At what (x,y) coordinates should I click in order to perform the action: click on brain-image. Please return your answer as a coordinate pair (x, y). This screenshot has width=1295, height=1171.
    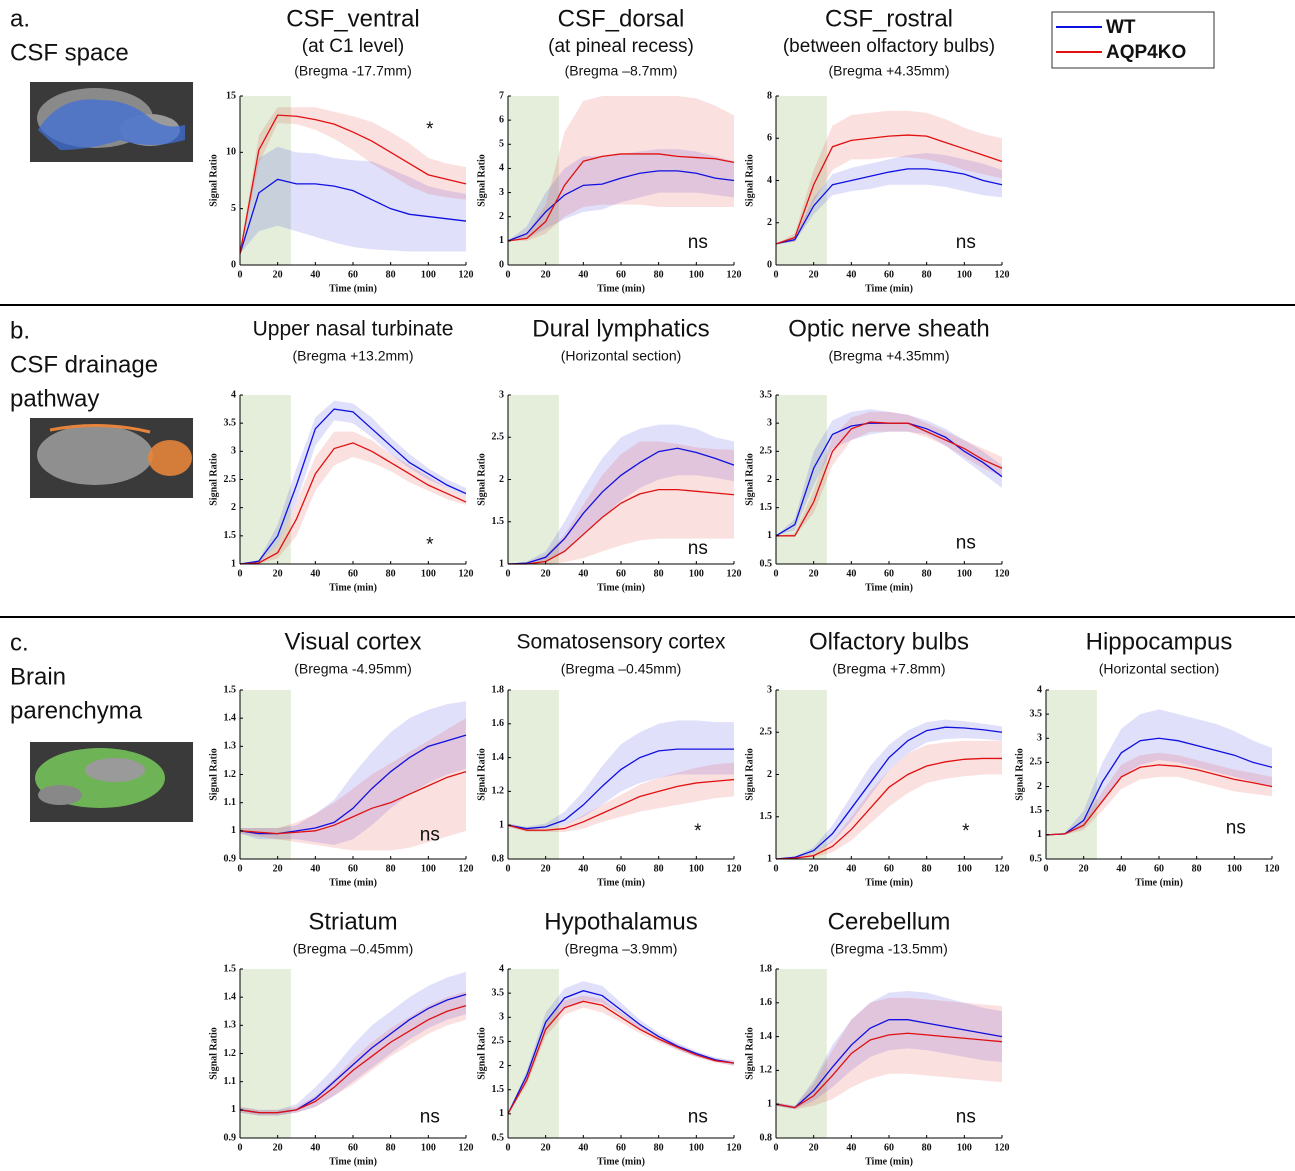
    Looking at the image, I should click on (111, 458).